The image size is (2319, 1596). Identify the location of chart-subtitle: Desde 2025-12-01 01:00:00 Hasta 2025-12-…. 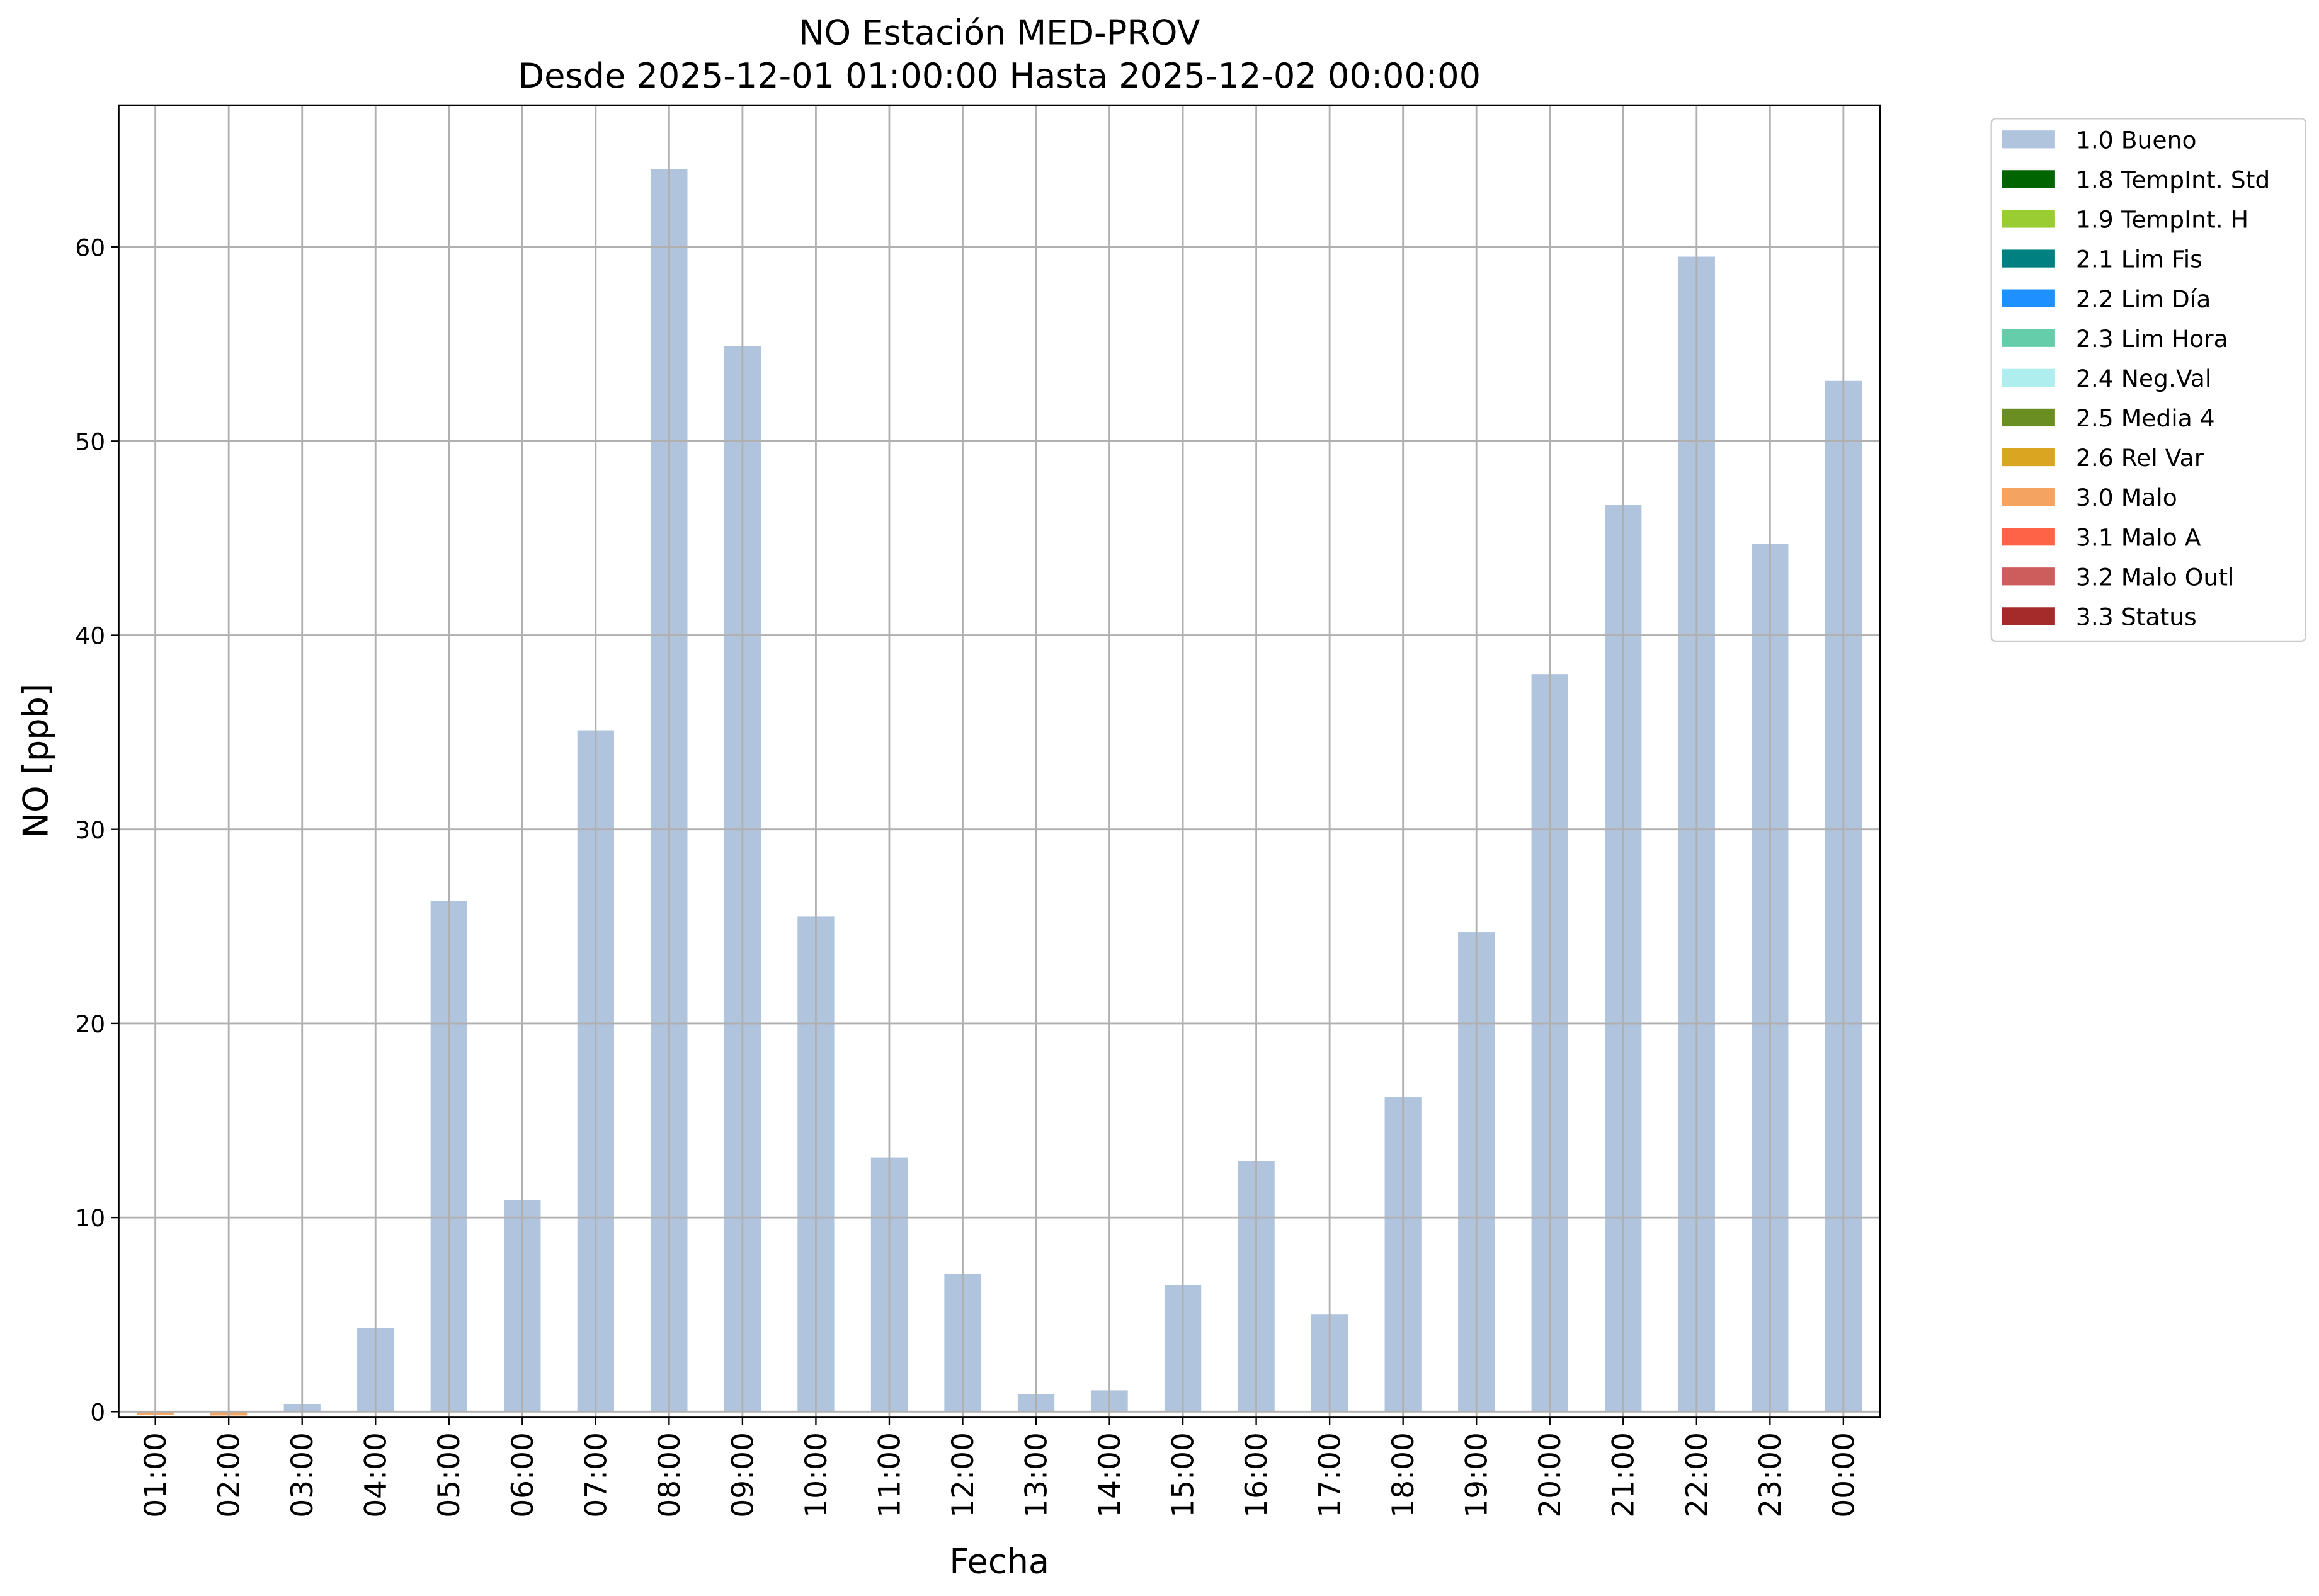
(999, 76).